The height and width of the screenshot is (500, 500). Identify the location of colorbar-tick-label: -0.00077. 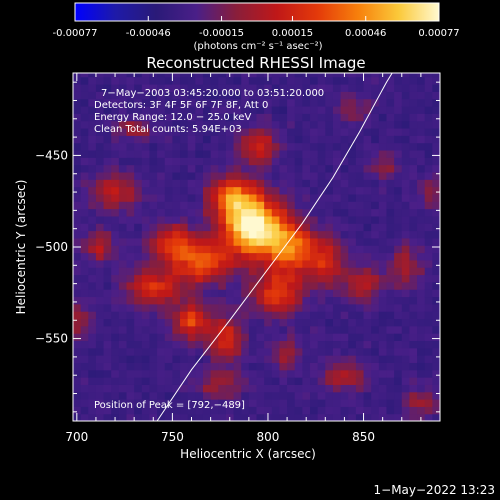
(75, 33).